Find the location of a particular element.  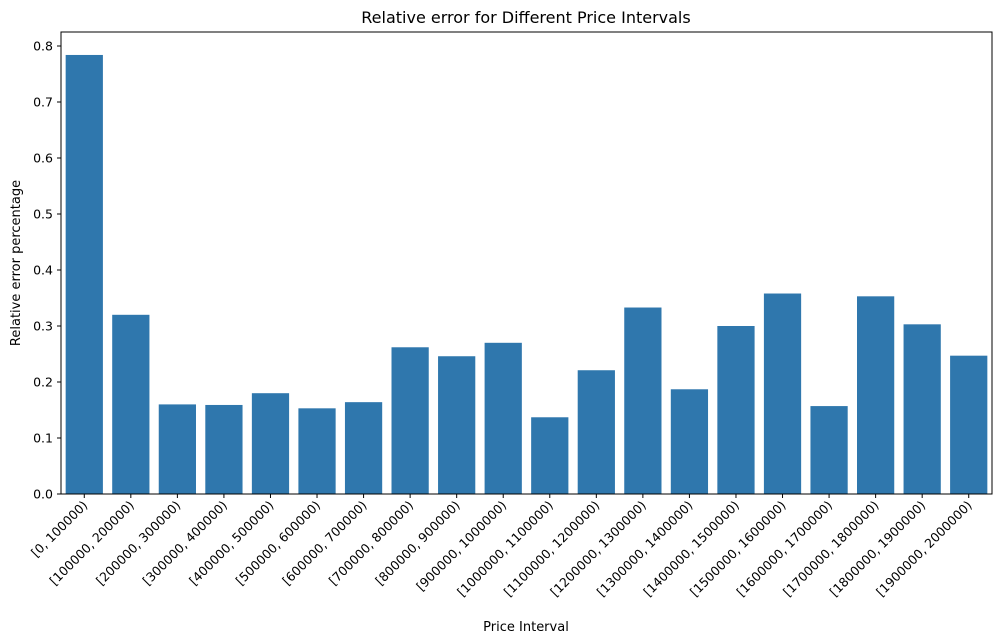

x-tick-label-5: [500000, 600000) is located at coordinates (278, 543).